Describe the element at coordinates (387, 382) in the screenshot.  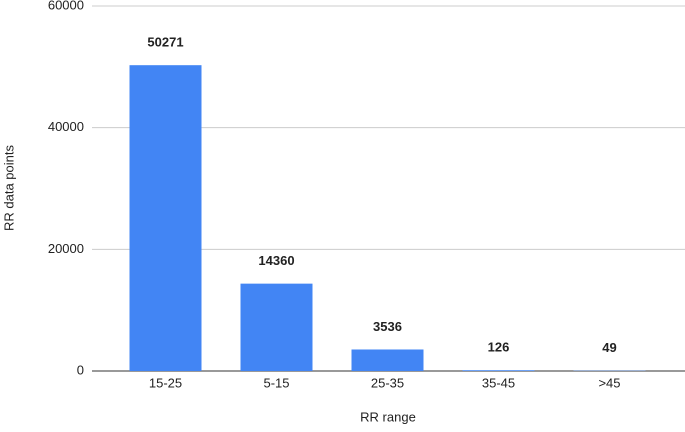
I see `x-tick-label: 25-35` at that location.